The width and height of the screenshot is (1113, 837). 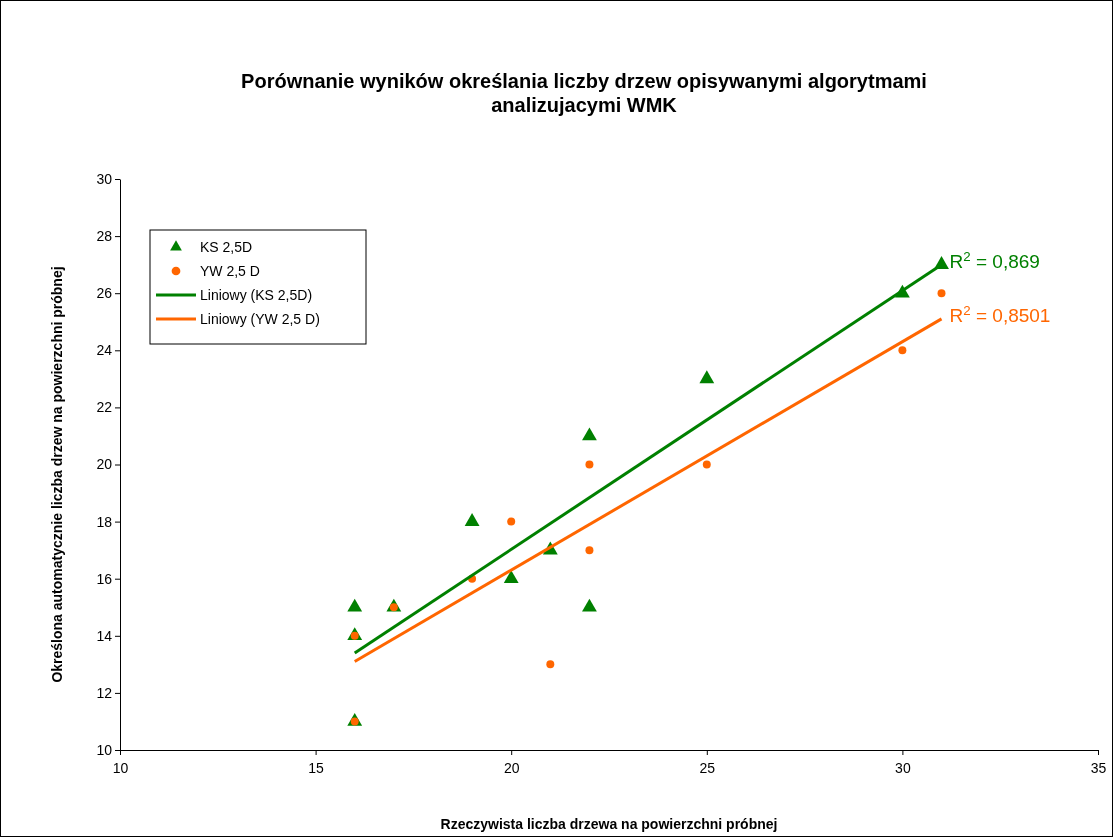 I want to click on legend-label: KS 2,5D, so click(x=226, y=247).